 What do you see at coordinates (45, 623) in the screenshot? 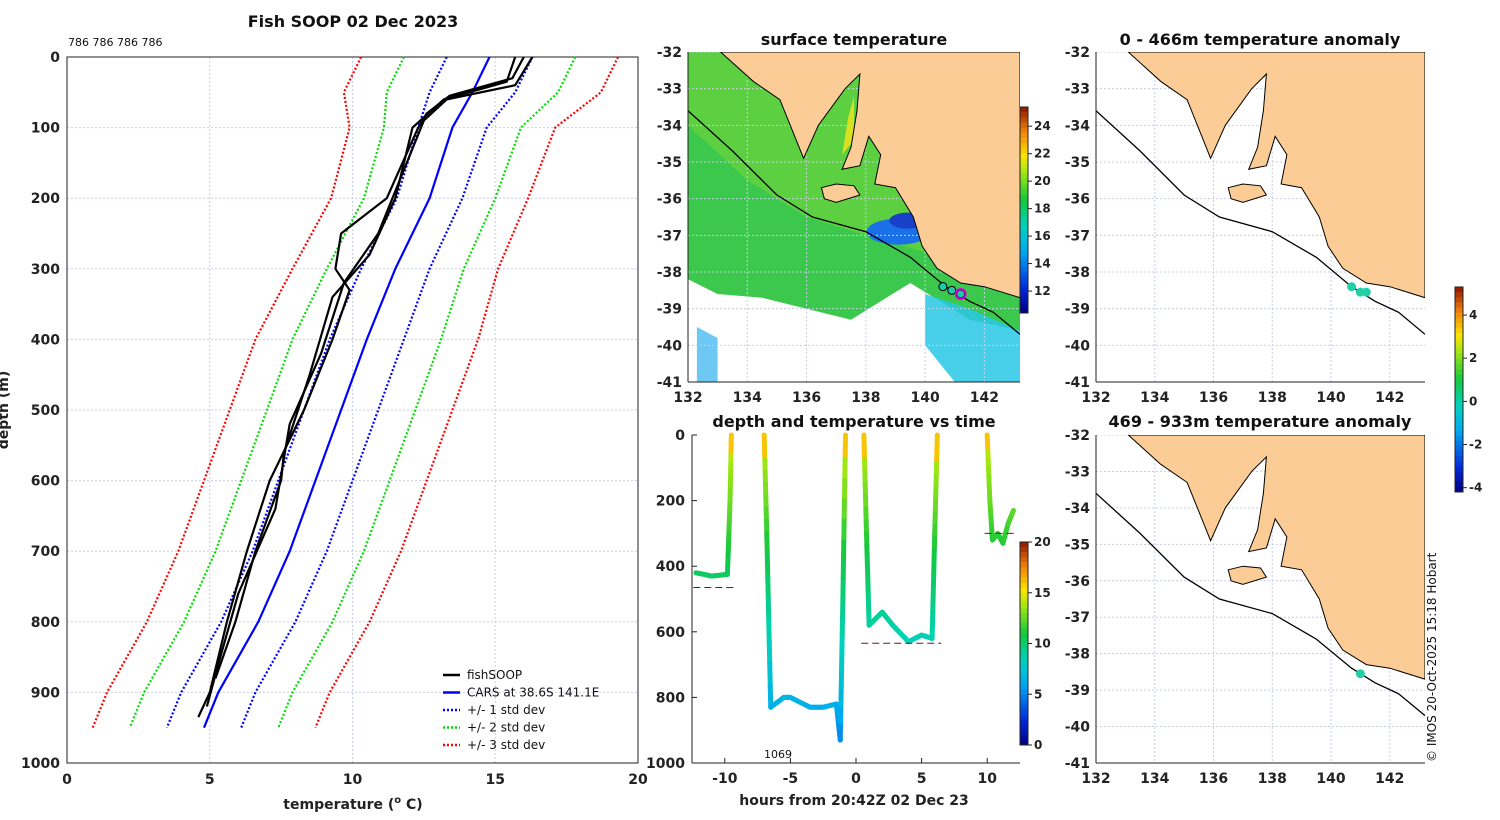
I see `y-tick-label: 800` at bounding box center [45, 623].